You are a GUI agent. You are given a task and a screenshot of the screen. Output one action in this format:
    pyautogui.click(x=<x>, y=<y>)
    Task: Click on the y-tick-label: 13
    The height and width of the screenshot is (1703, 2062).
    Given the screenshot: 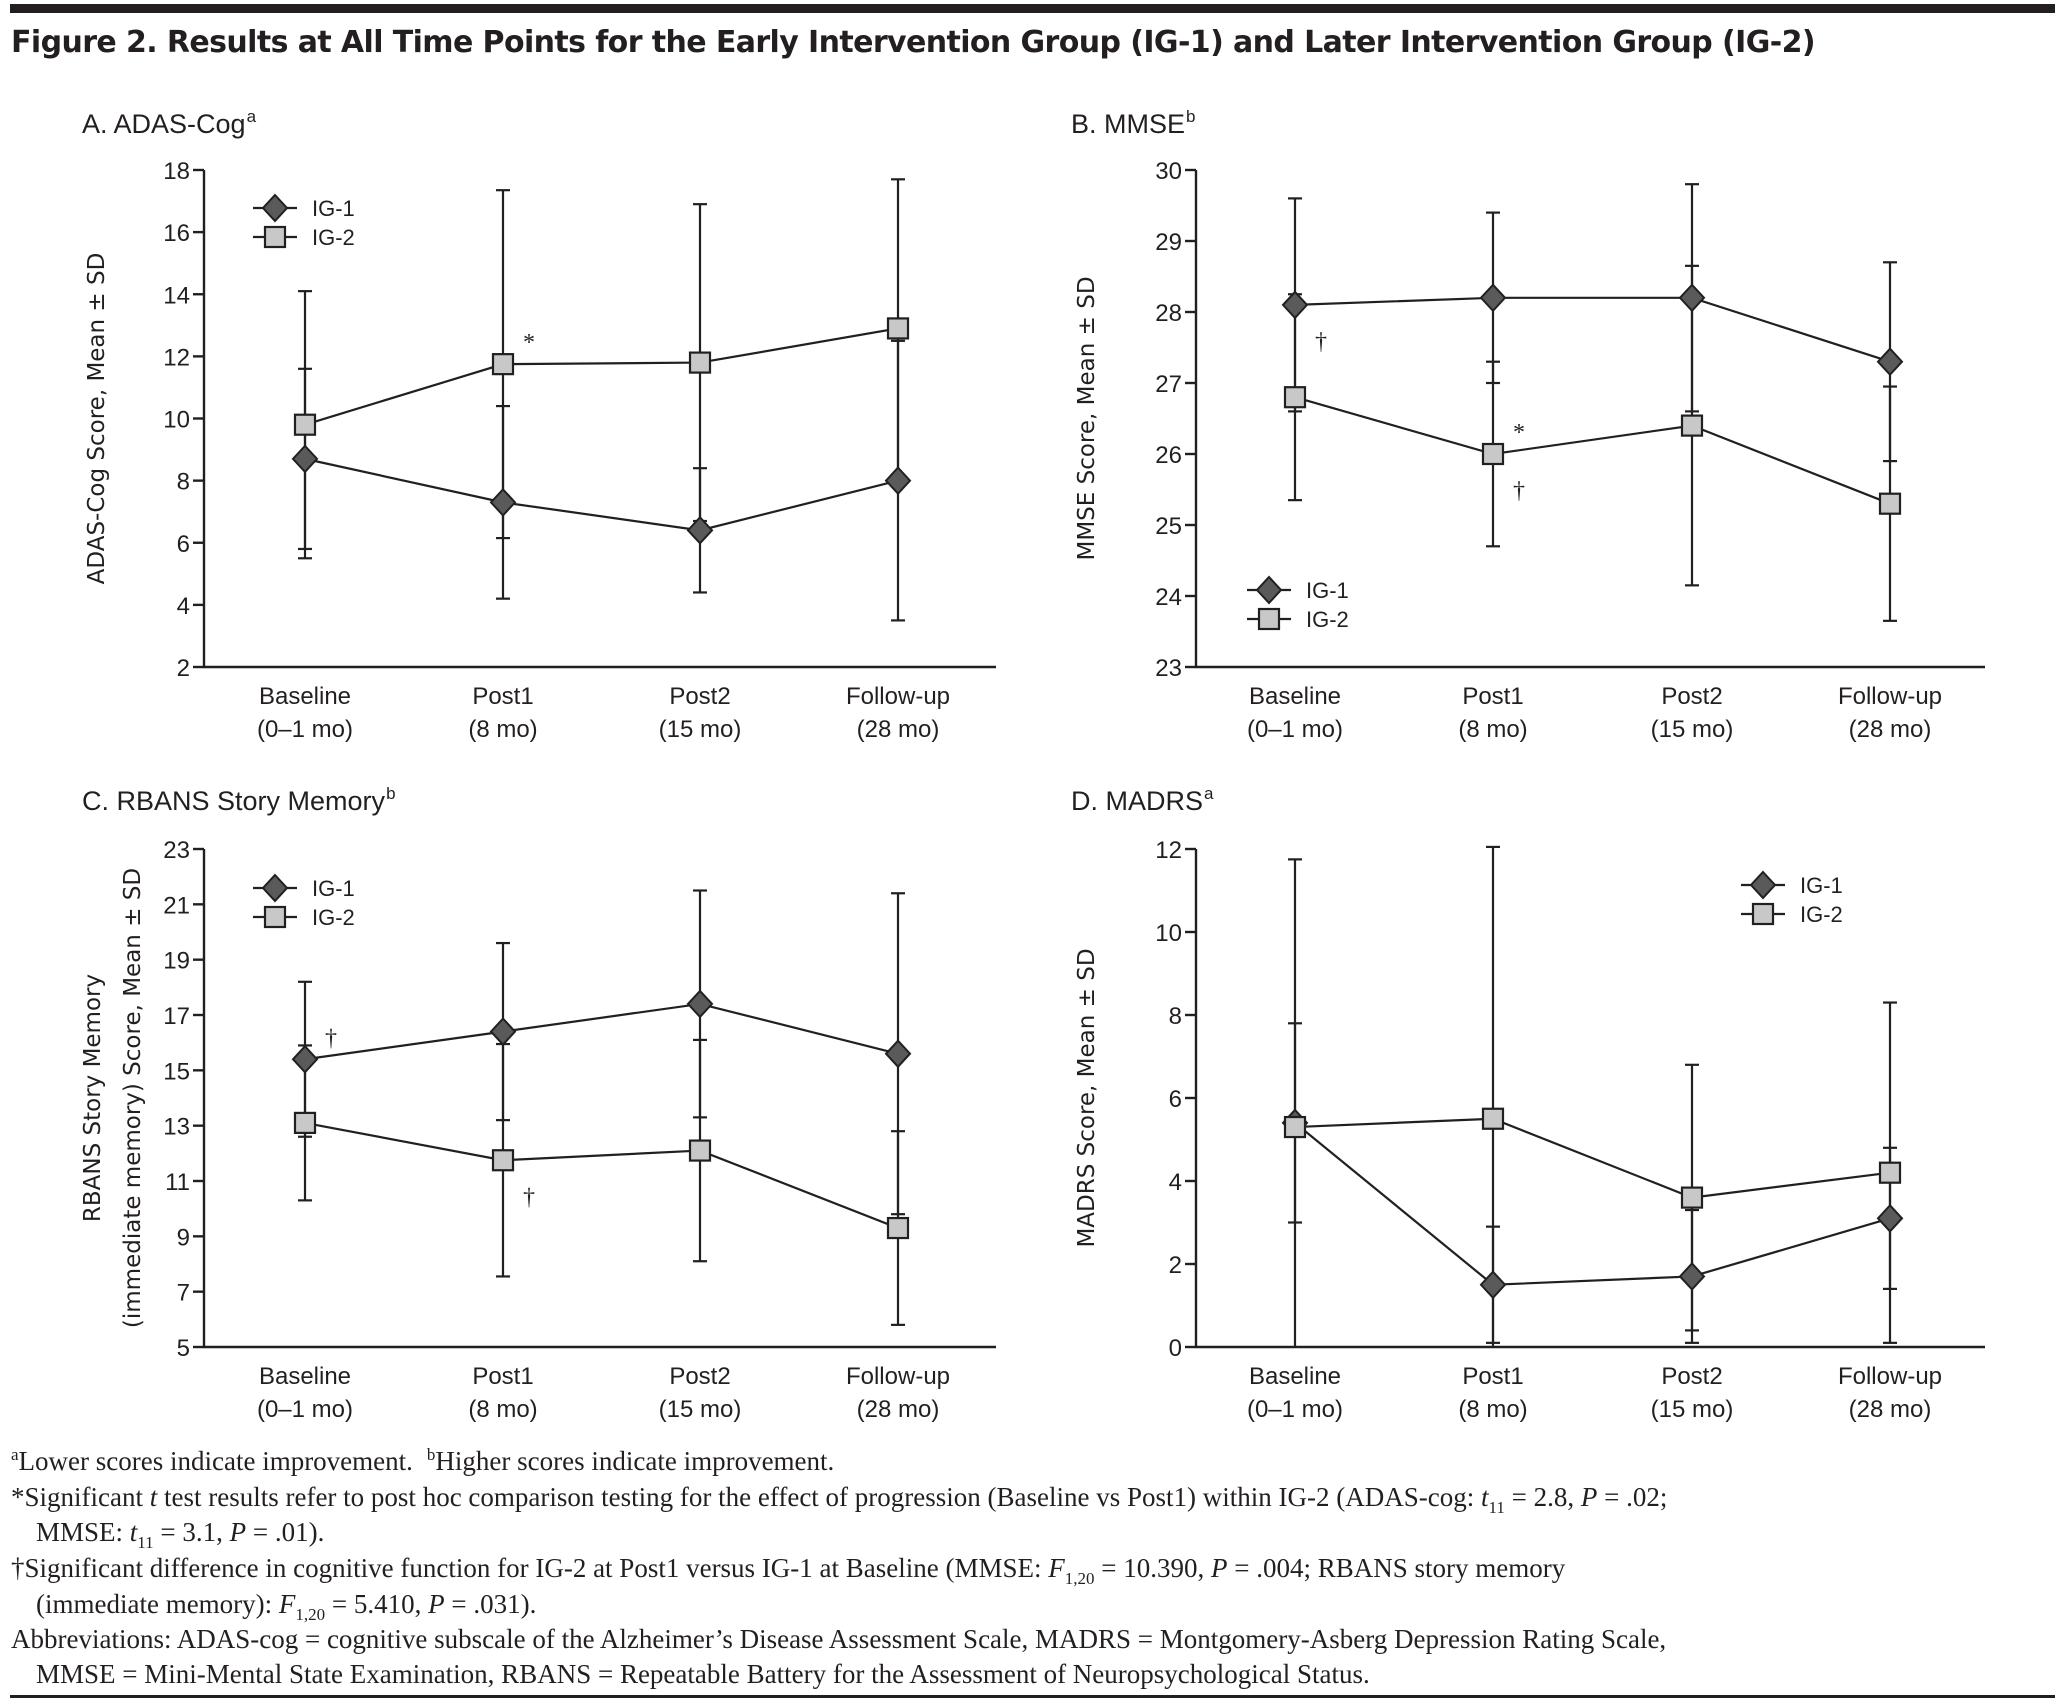 What is the action you would take?
    pyautogui.click(x=176, y=1127)
    